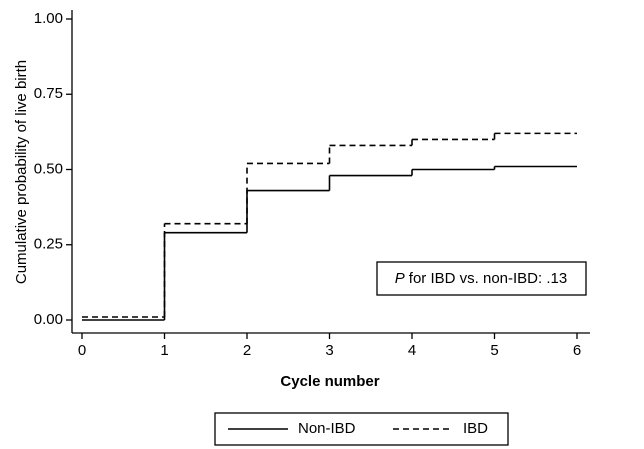  What do you see at coordinates (48, 93) in the screenshot?
I see `y-tick-label: 0.75` at bounding box center [48, 93].